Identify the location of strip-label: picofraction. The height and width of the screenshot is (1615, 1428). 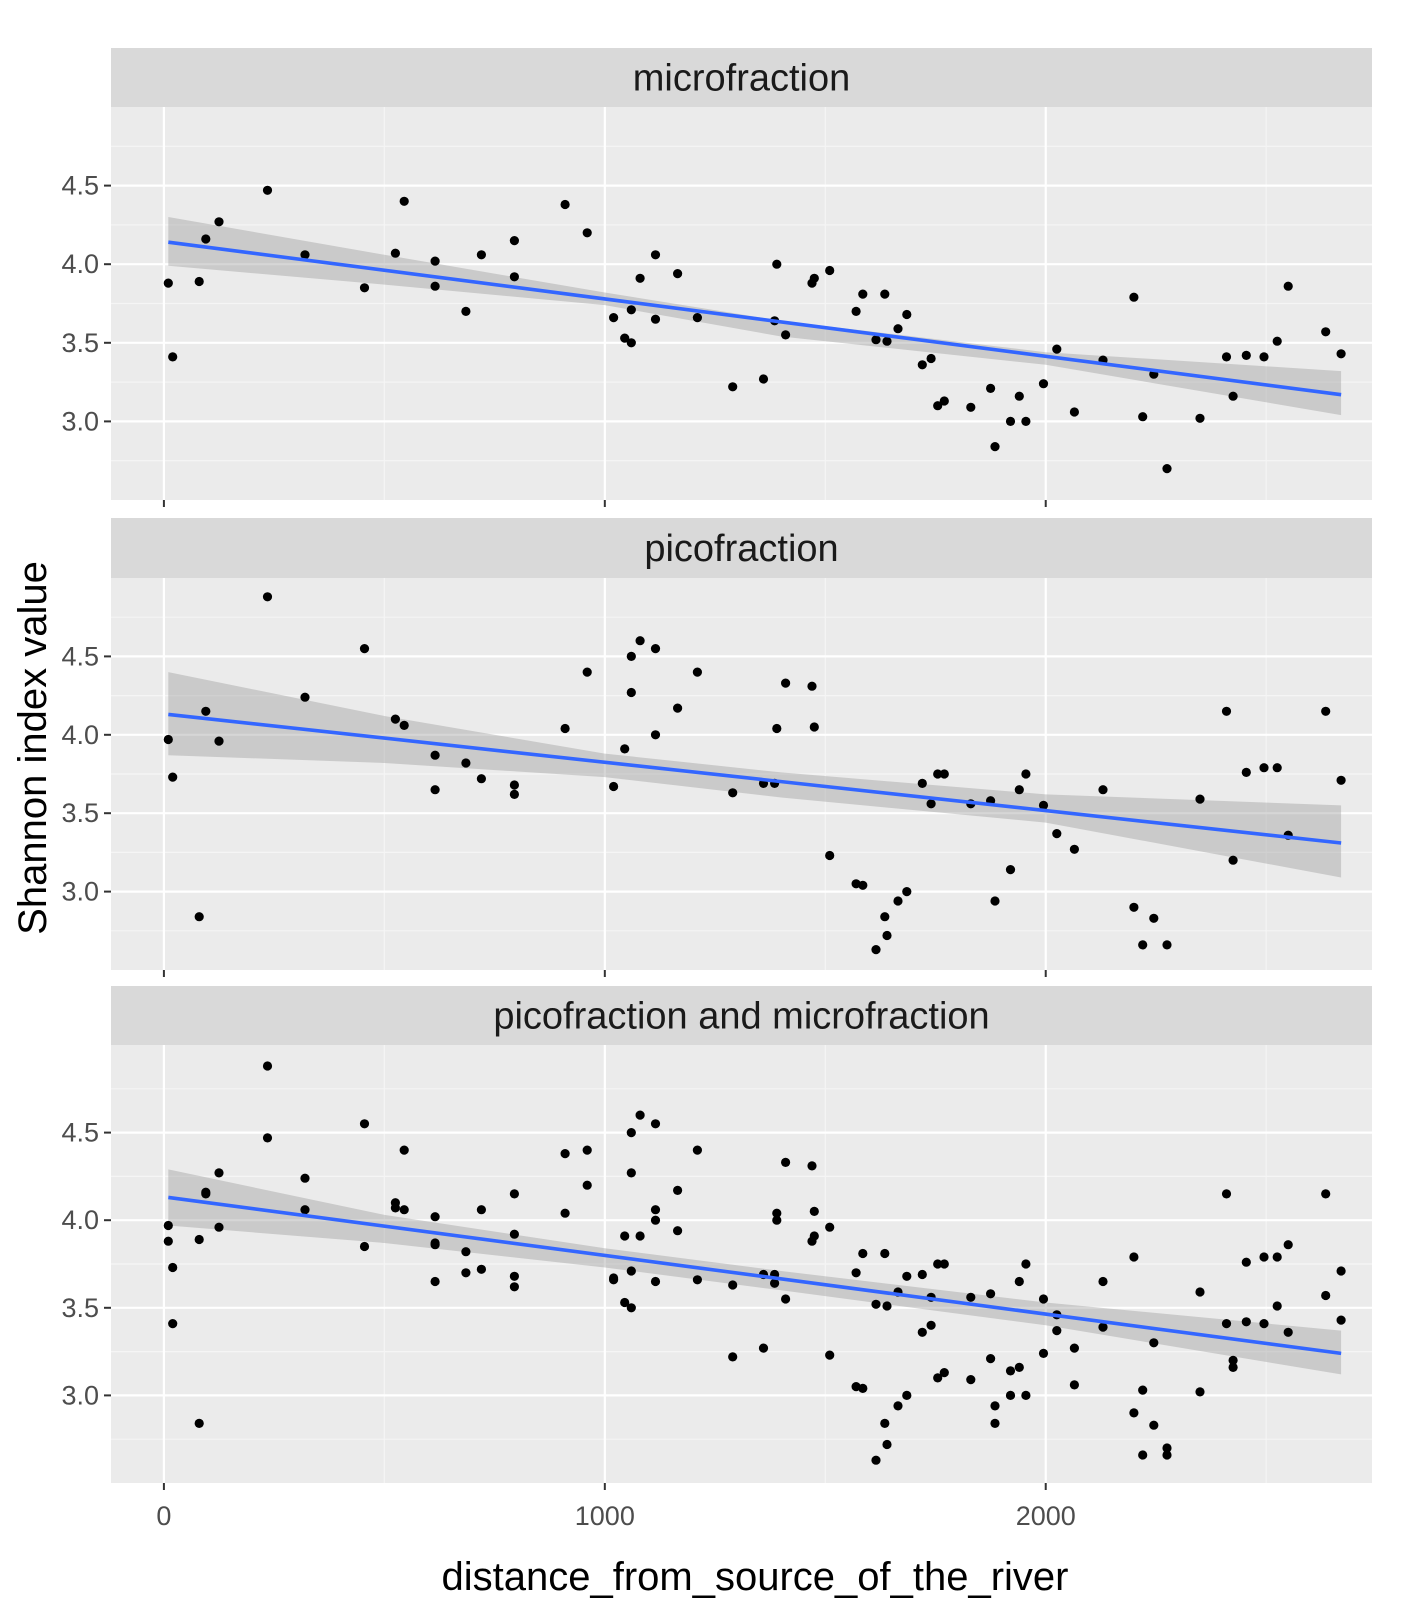
(741, 549).